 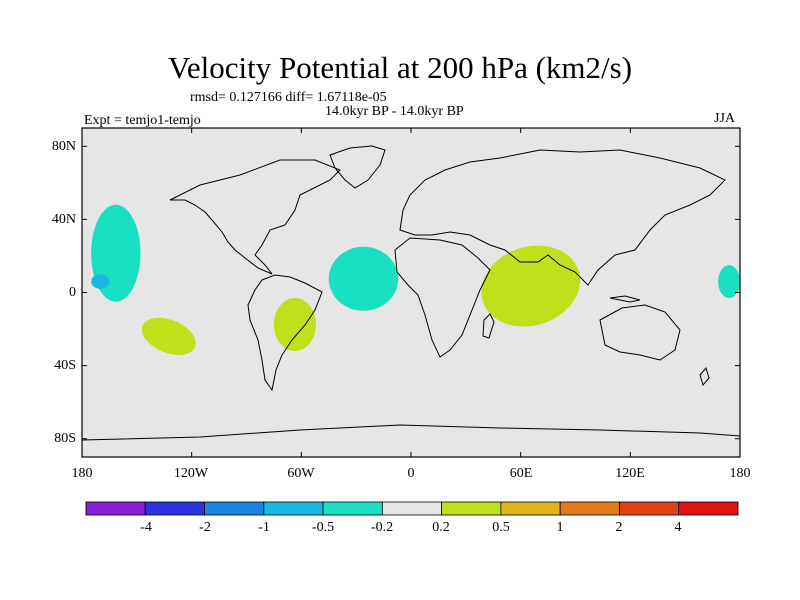 I want to click on rmsd-diff-subtitle: rmsd= 0.127166 diff= 1.67118e-05, so click(x=288, y=97).